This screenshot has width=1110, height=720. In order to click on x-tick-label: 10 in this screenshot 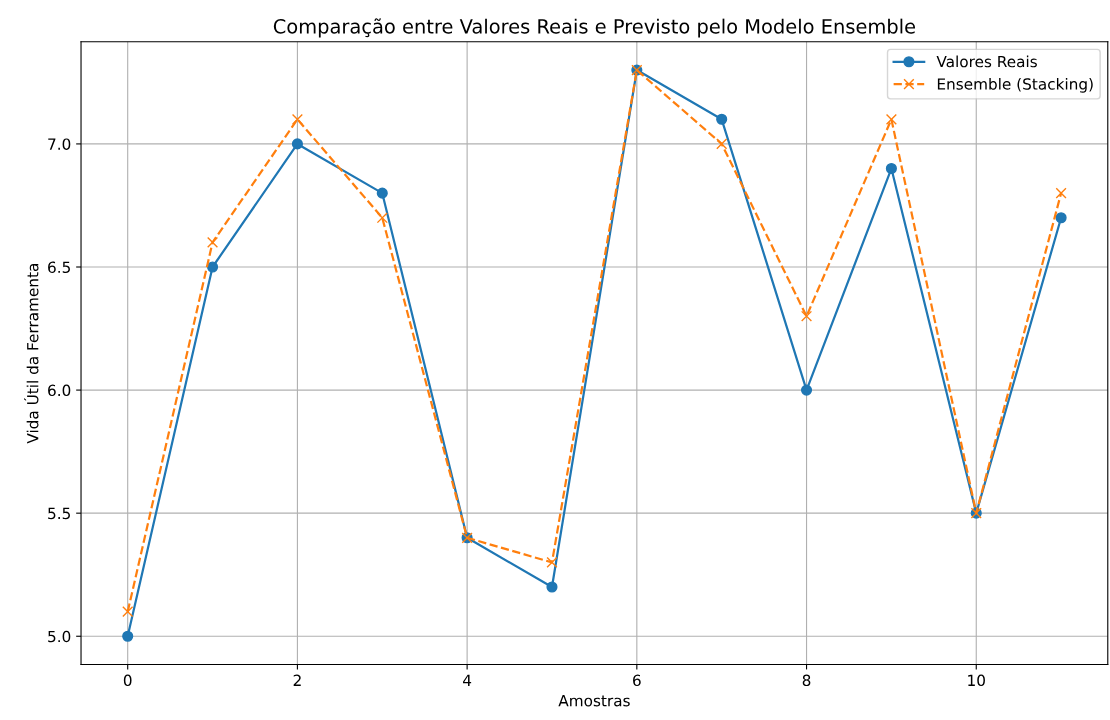, I will do `click(976, 680)`.